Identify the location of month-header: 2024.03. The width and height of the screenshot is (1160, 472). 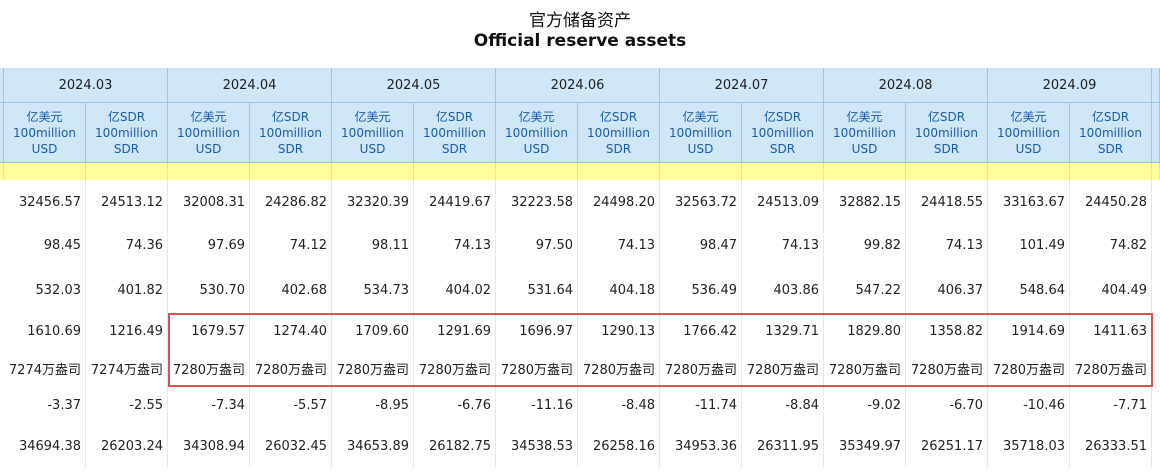
(86, 85).